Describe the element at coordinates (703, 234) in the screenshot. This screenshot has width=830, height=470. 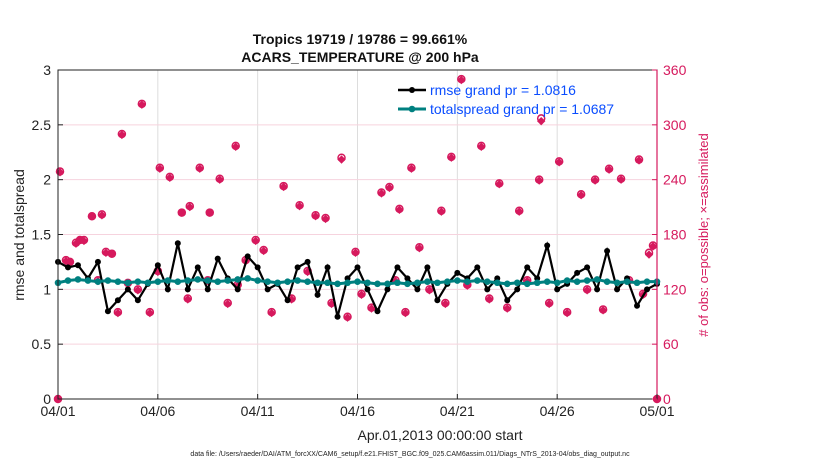
I see `right-y-axis-label: # of obs: o=possible; ×=assimilated` at that location.